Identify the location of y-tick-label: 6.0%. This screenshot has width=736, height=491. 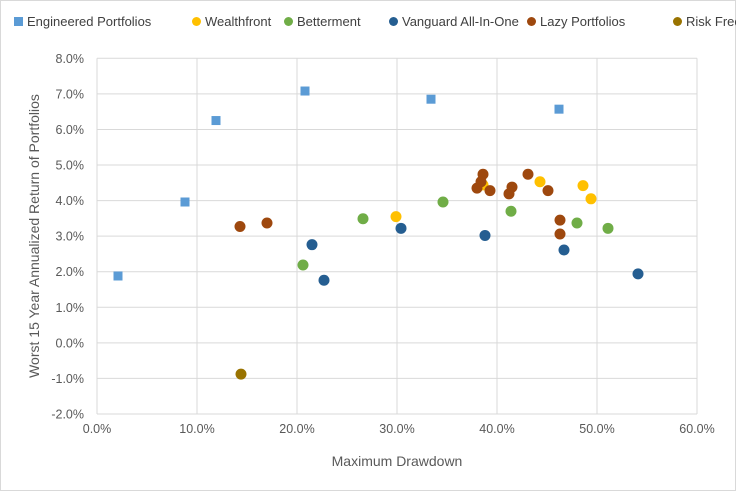
(70, 130).